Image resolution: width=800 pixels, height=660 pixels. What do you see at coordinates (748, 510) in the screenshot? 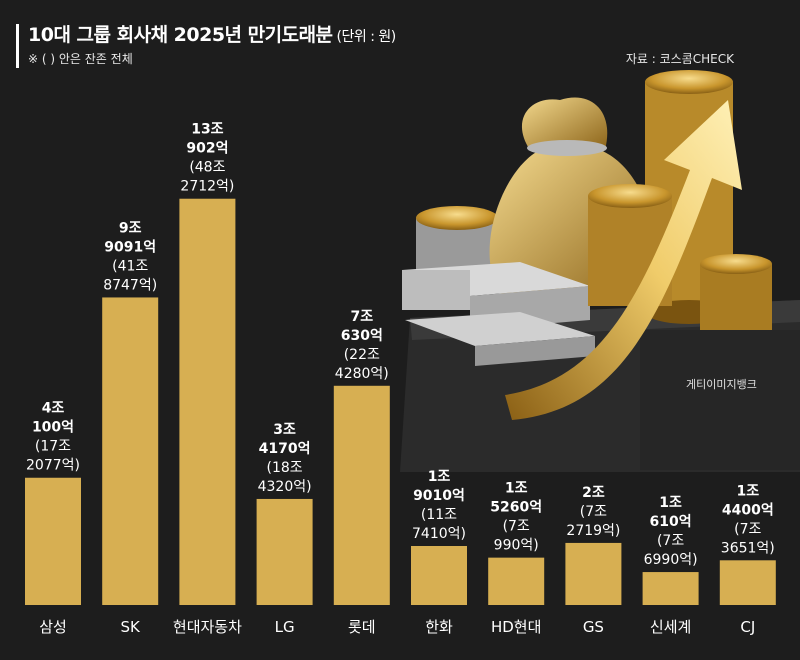
I see `value-label-9-1: 4400억` at bounding box center [748, 510].